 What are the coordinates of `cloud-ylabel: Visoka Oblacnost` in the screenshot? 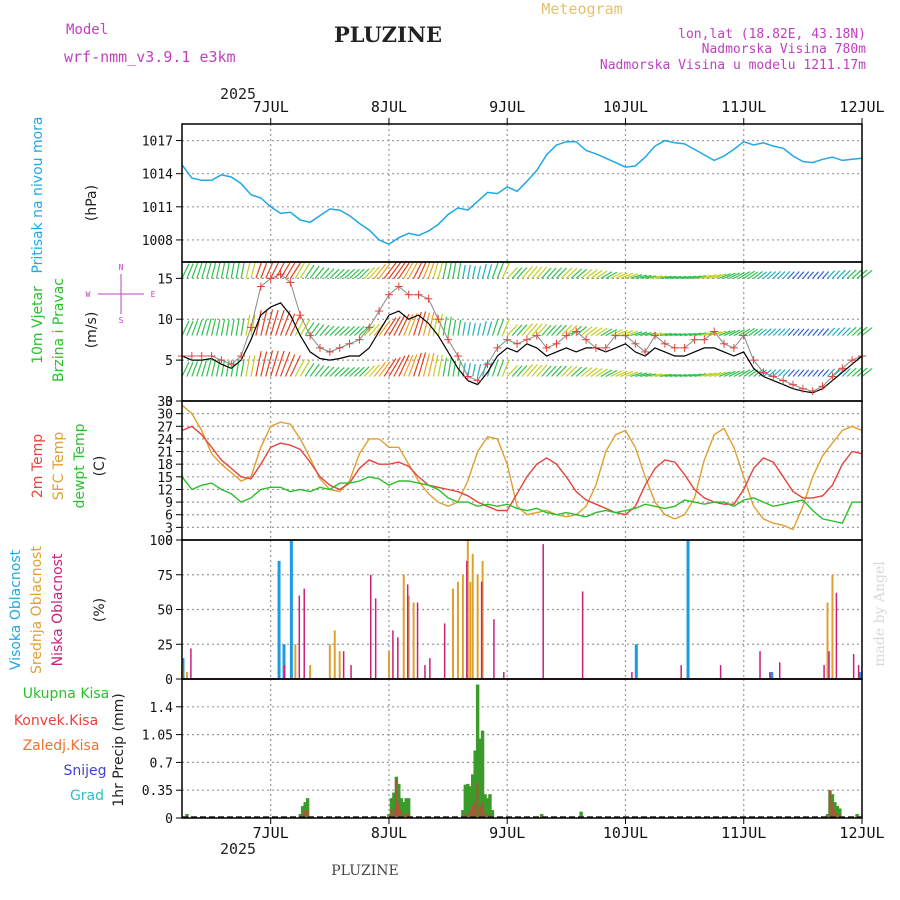 It's located at (16, 609).